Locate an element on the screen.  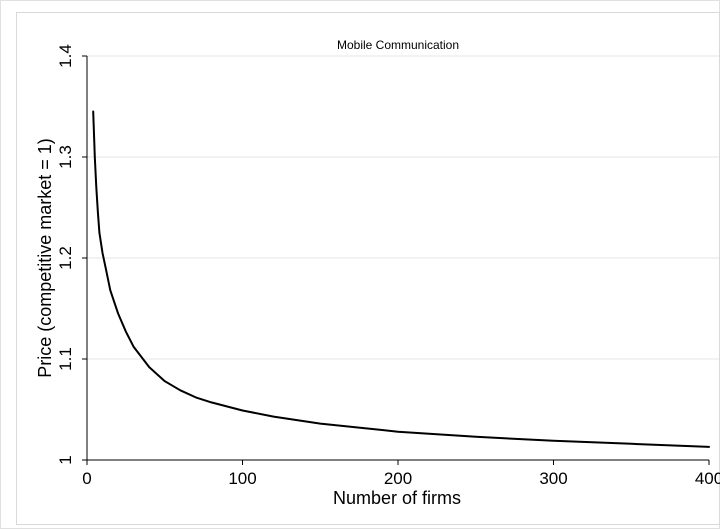
y-tick-label: 1.4 is located at coordinates (65, 56).